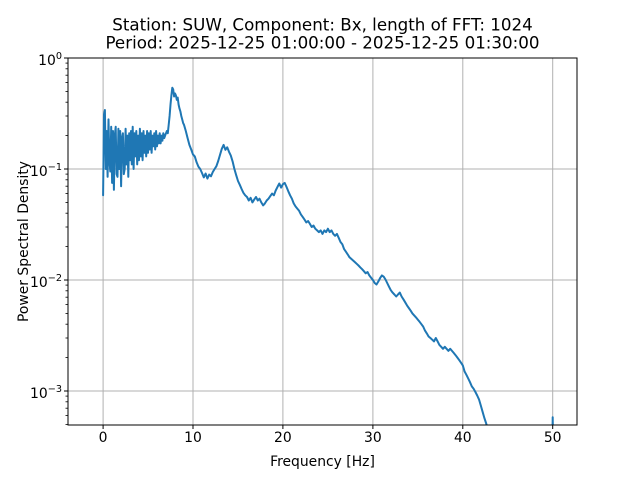 This screenshot has height=480, width=640. I want to click on x-tick-label: 10, so click(193, 438).